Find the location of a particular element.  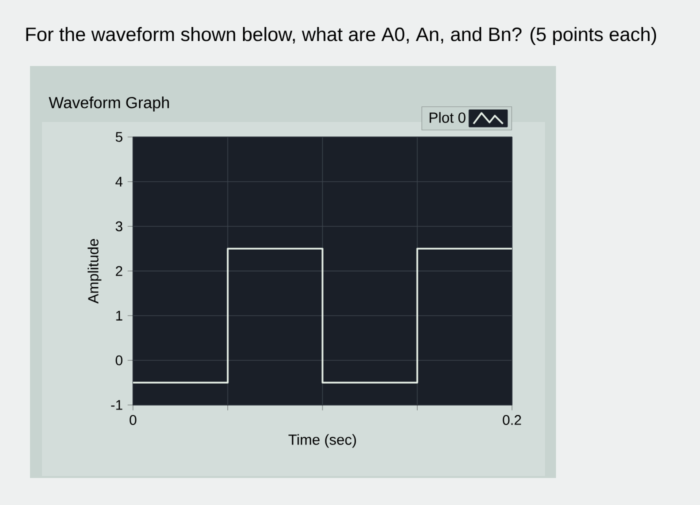

legend-label: Plot 0 is located at coordinates (448, 117).